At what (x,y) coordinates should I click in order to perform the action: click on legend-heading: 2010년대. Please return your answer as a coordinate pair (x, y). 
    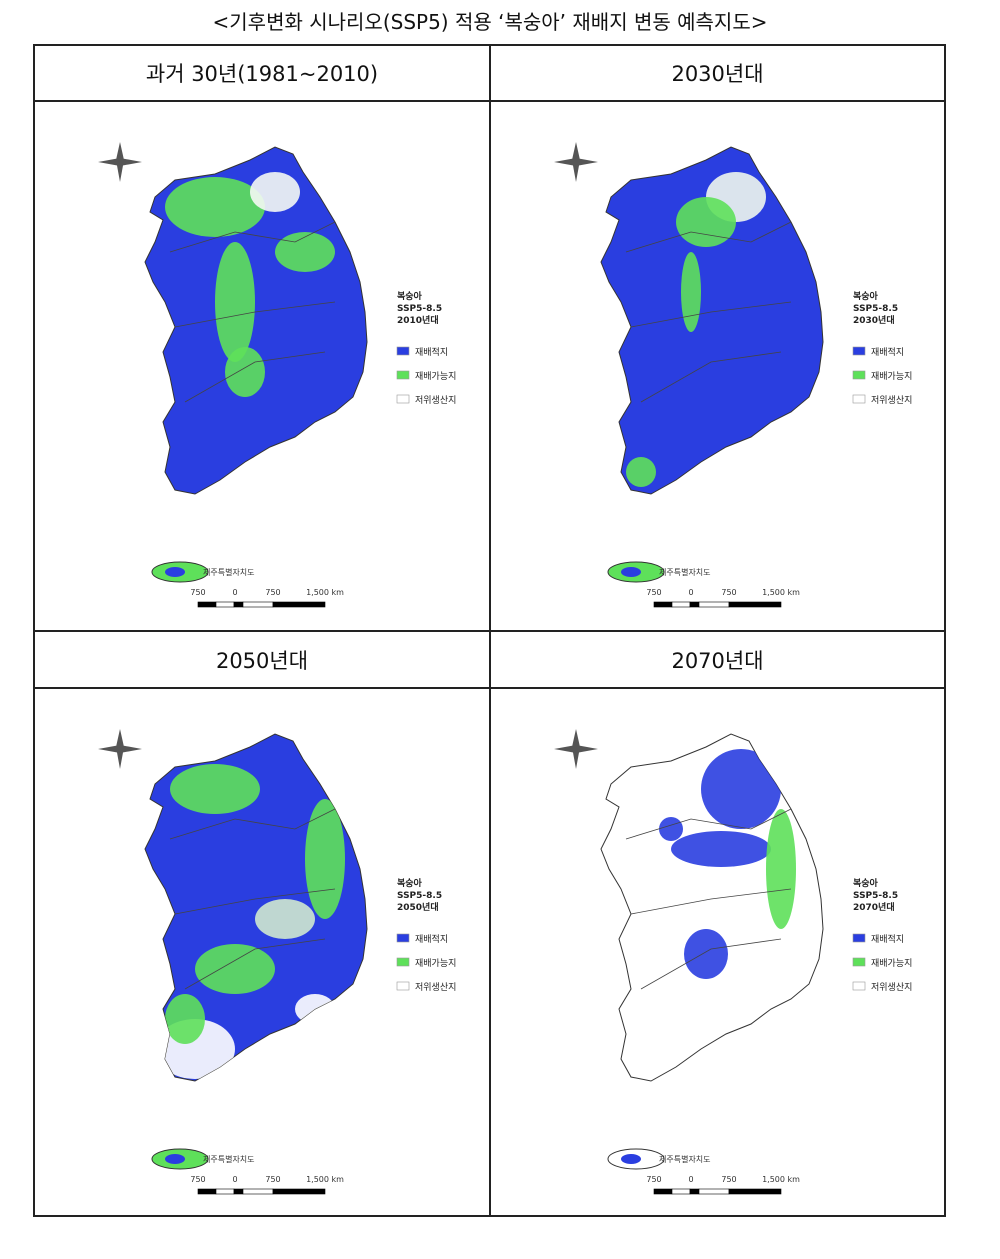
    Looking at the image, I should click on (418, 320).